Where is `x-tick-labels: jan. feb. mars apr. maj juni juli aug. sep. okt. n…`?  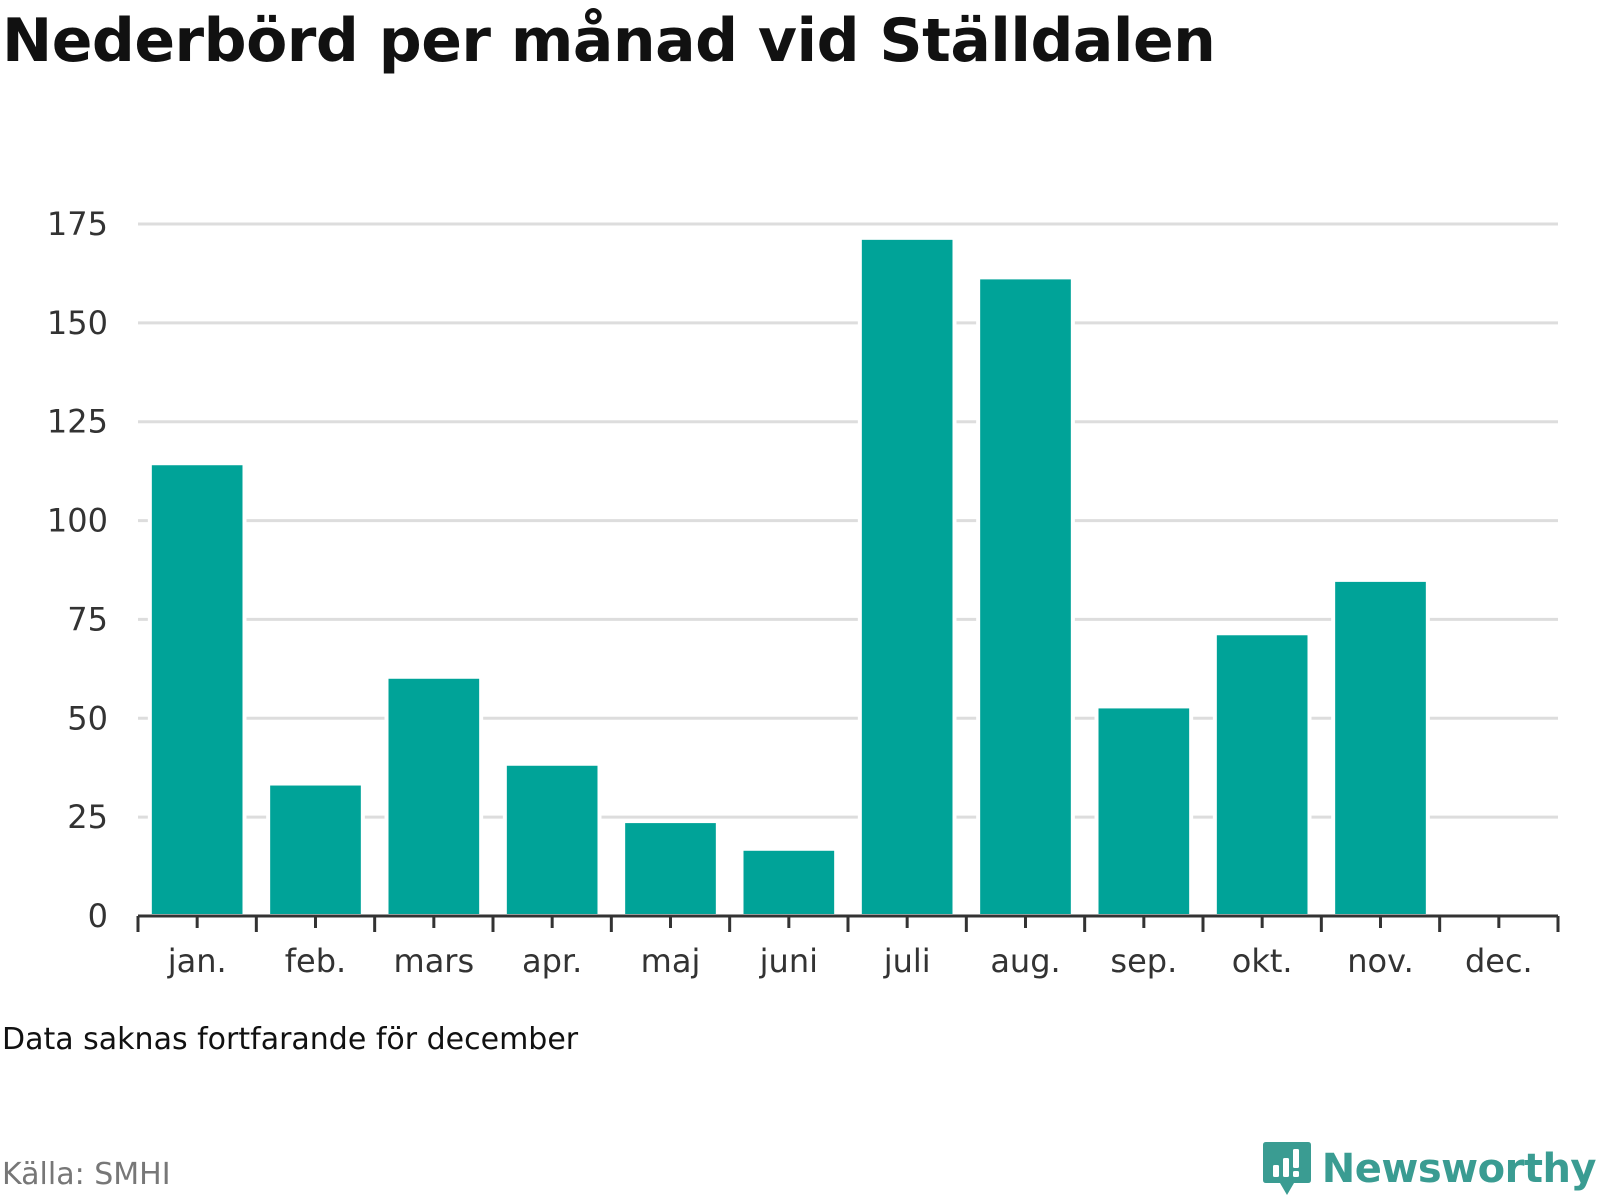
x-tick-labels: jan. feb. mars apr. maj juni juli aug. sep. okt. n… is located at coordinates (850, 961).